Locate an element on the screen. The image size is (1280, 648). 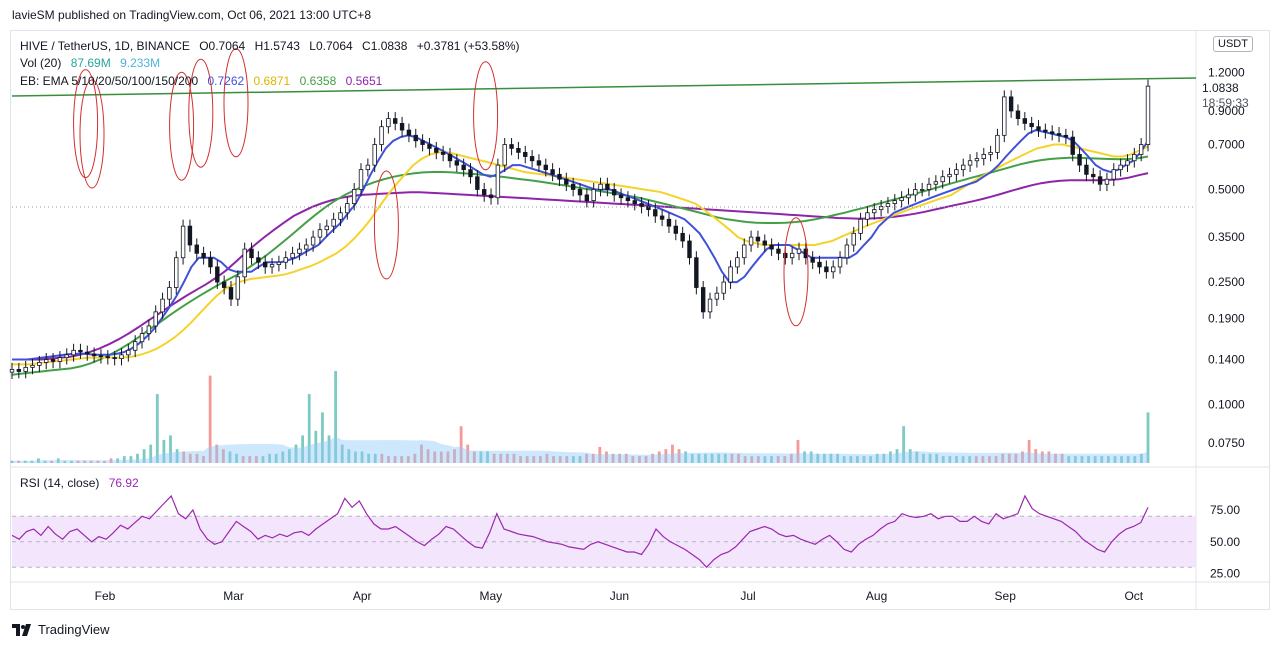
legend-ema-v4: 0.5651 is located at coordinates (364, 81).